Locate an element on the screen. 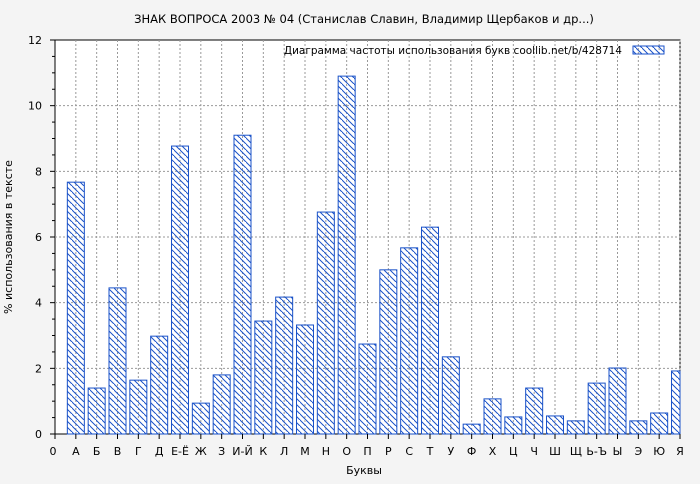  x-tick-label: М is located at coordinates (305, 451).